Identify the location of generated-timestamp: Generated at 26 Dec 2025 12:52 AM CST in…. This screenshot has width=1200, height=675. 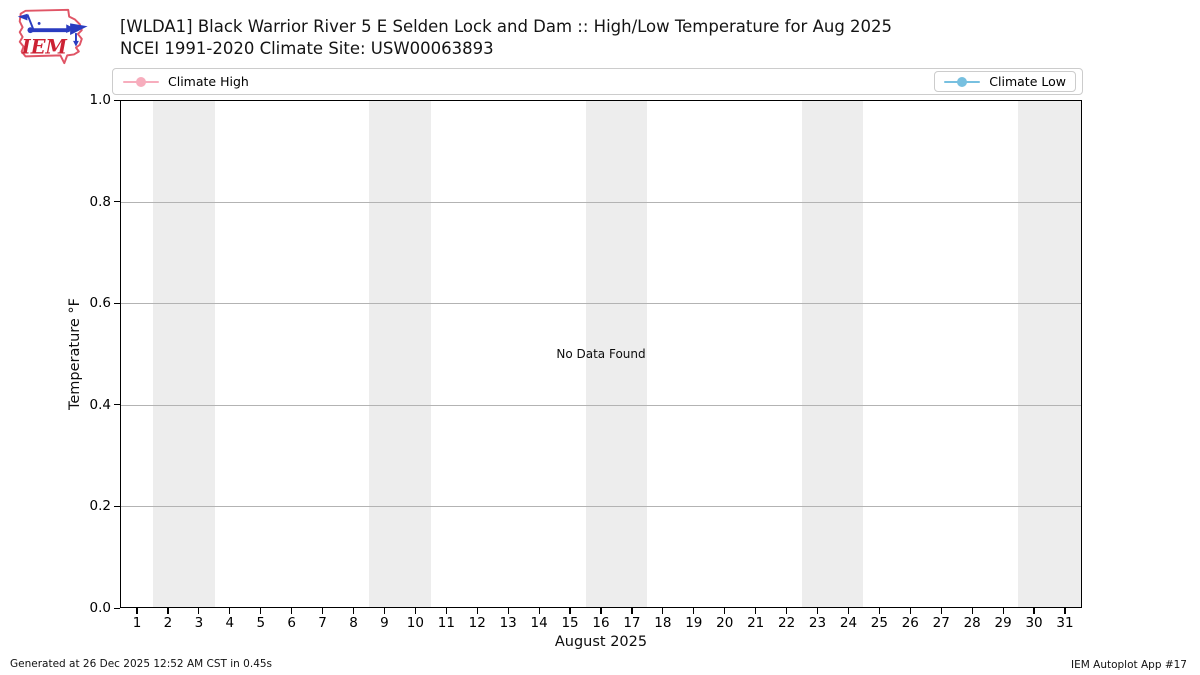
(141, 664).